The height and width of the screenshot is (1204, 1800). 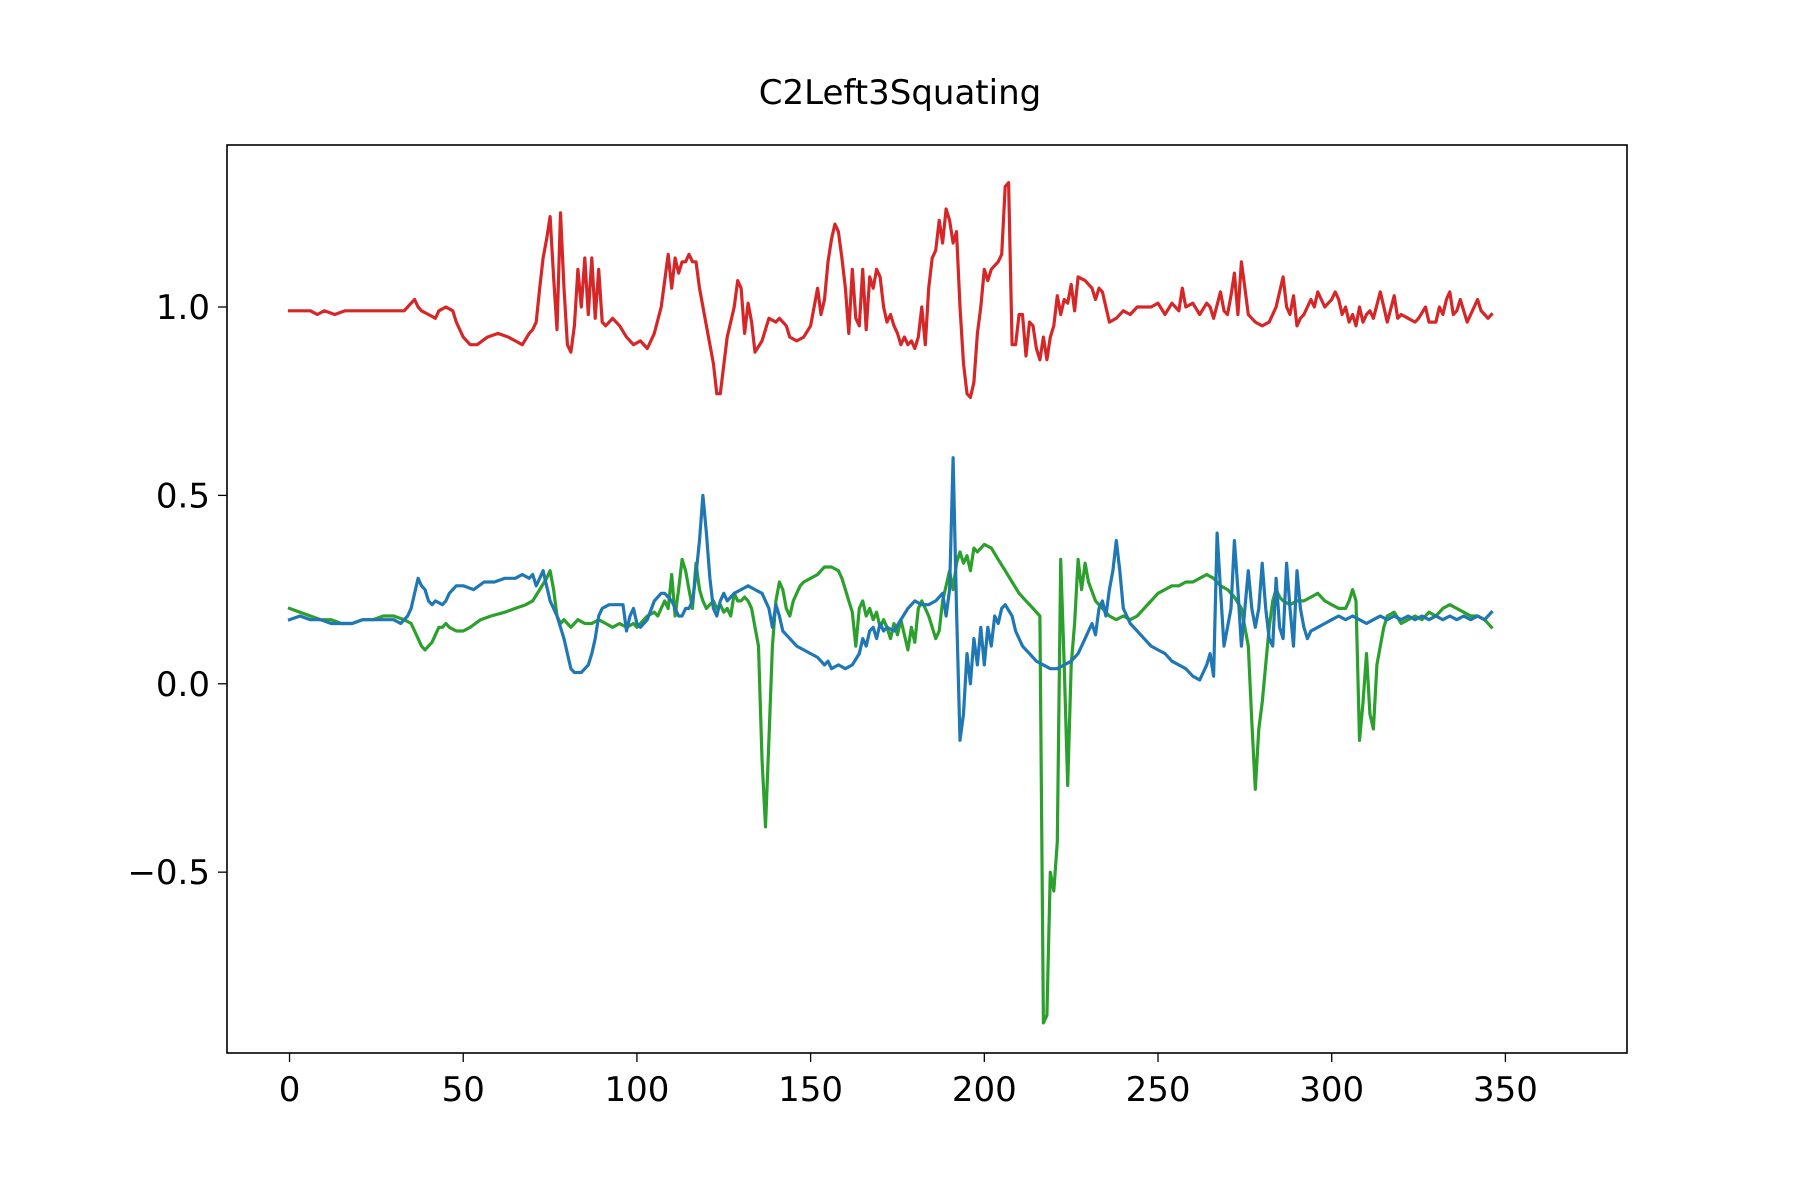 What do you see at coordinates (183, 496) in the screenshot?
I see `y-tick-label: 0.5` at bounding box center [183, 496].